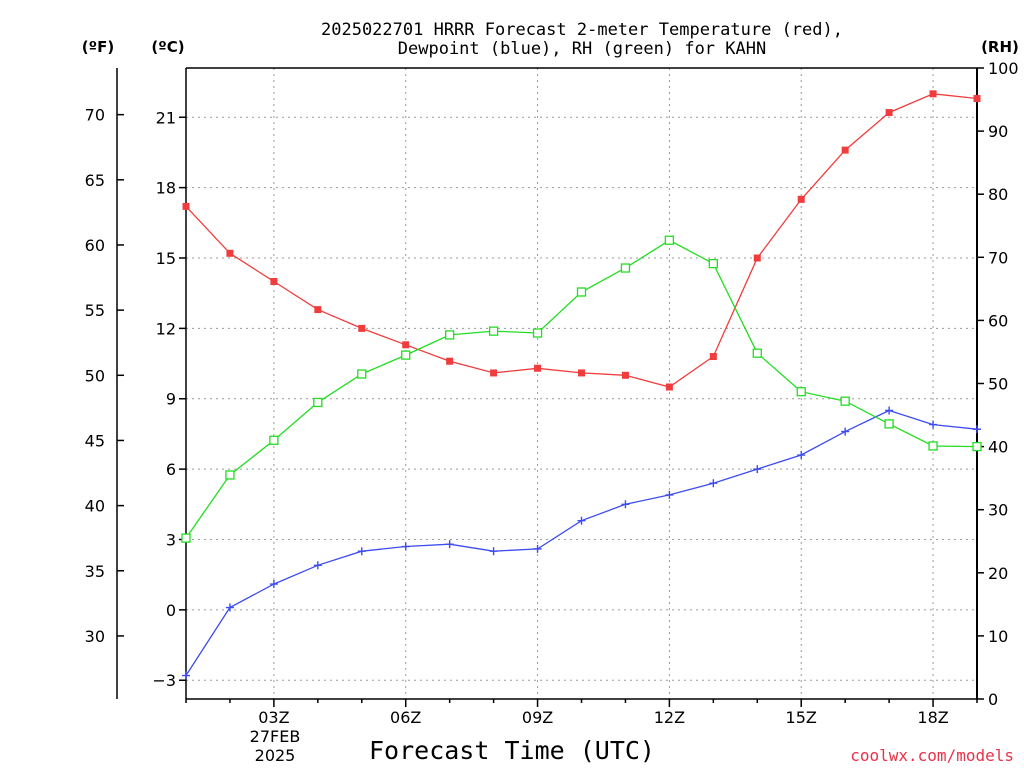  I want to click on celsius-tick-label-1: 0, so click(171, 610).